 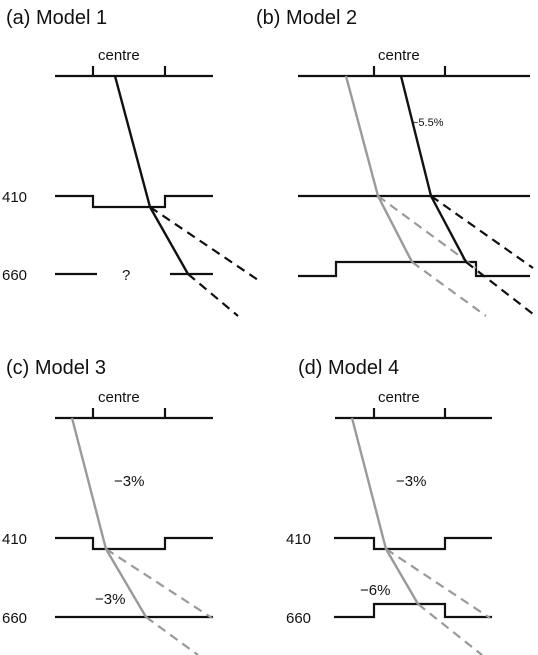 I want to click on panel-a-centre-label: centre, so click(x=119, y=55).